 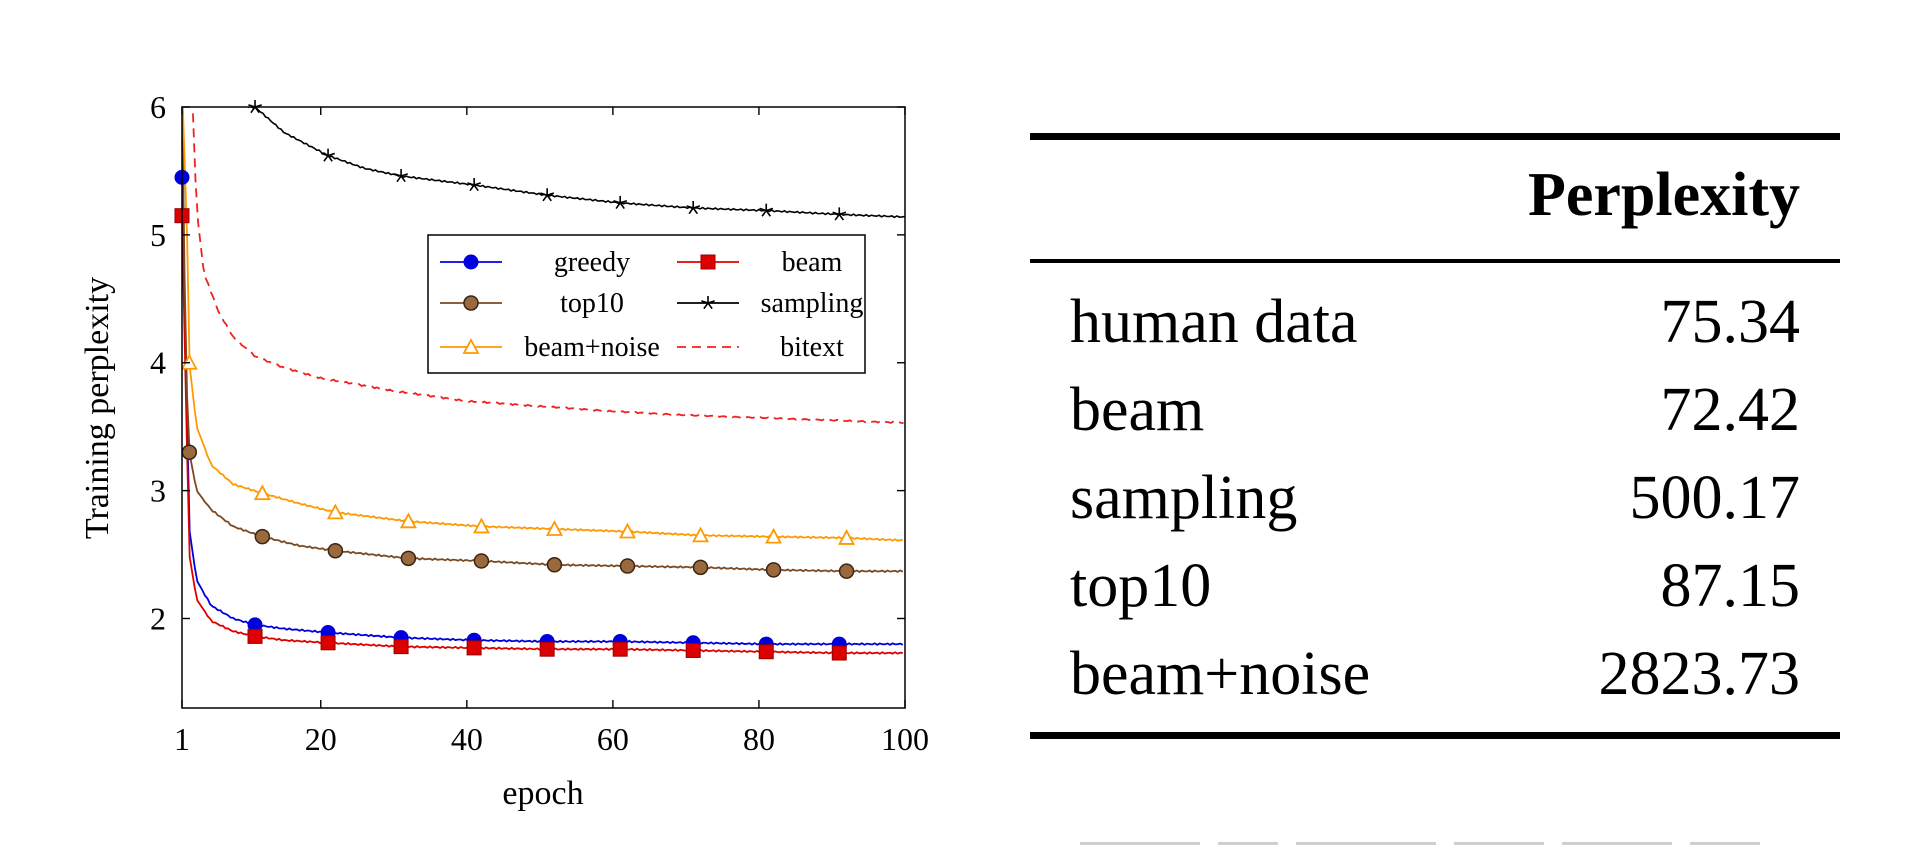 I want to click on x-tick-label: 80, so click(x=759, y=739).